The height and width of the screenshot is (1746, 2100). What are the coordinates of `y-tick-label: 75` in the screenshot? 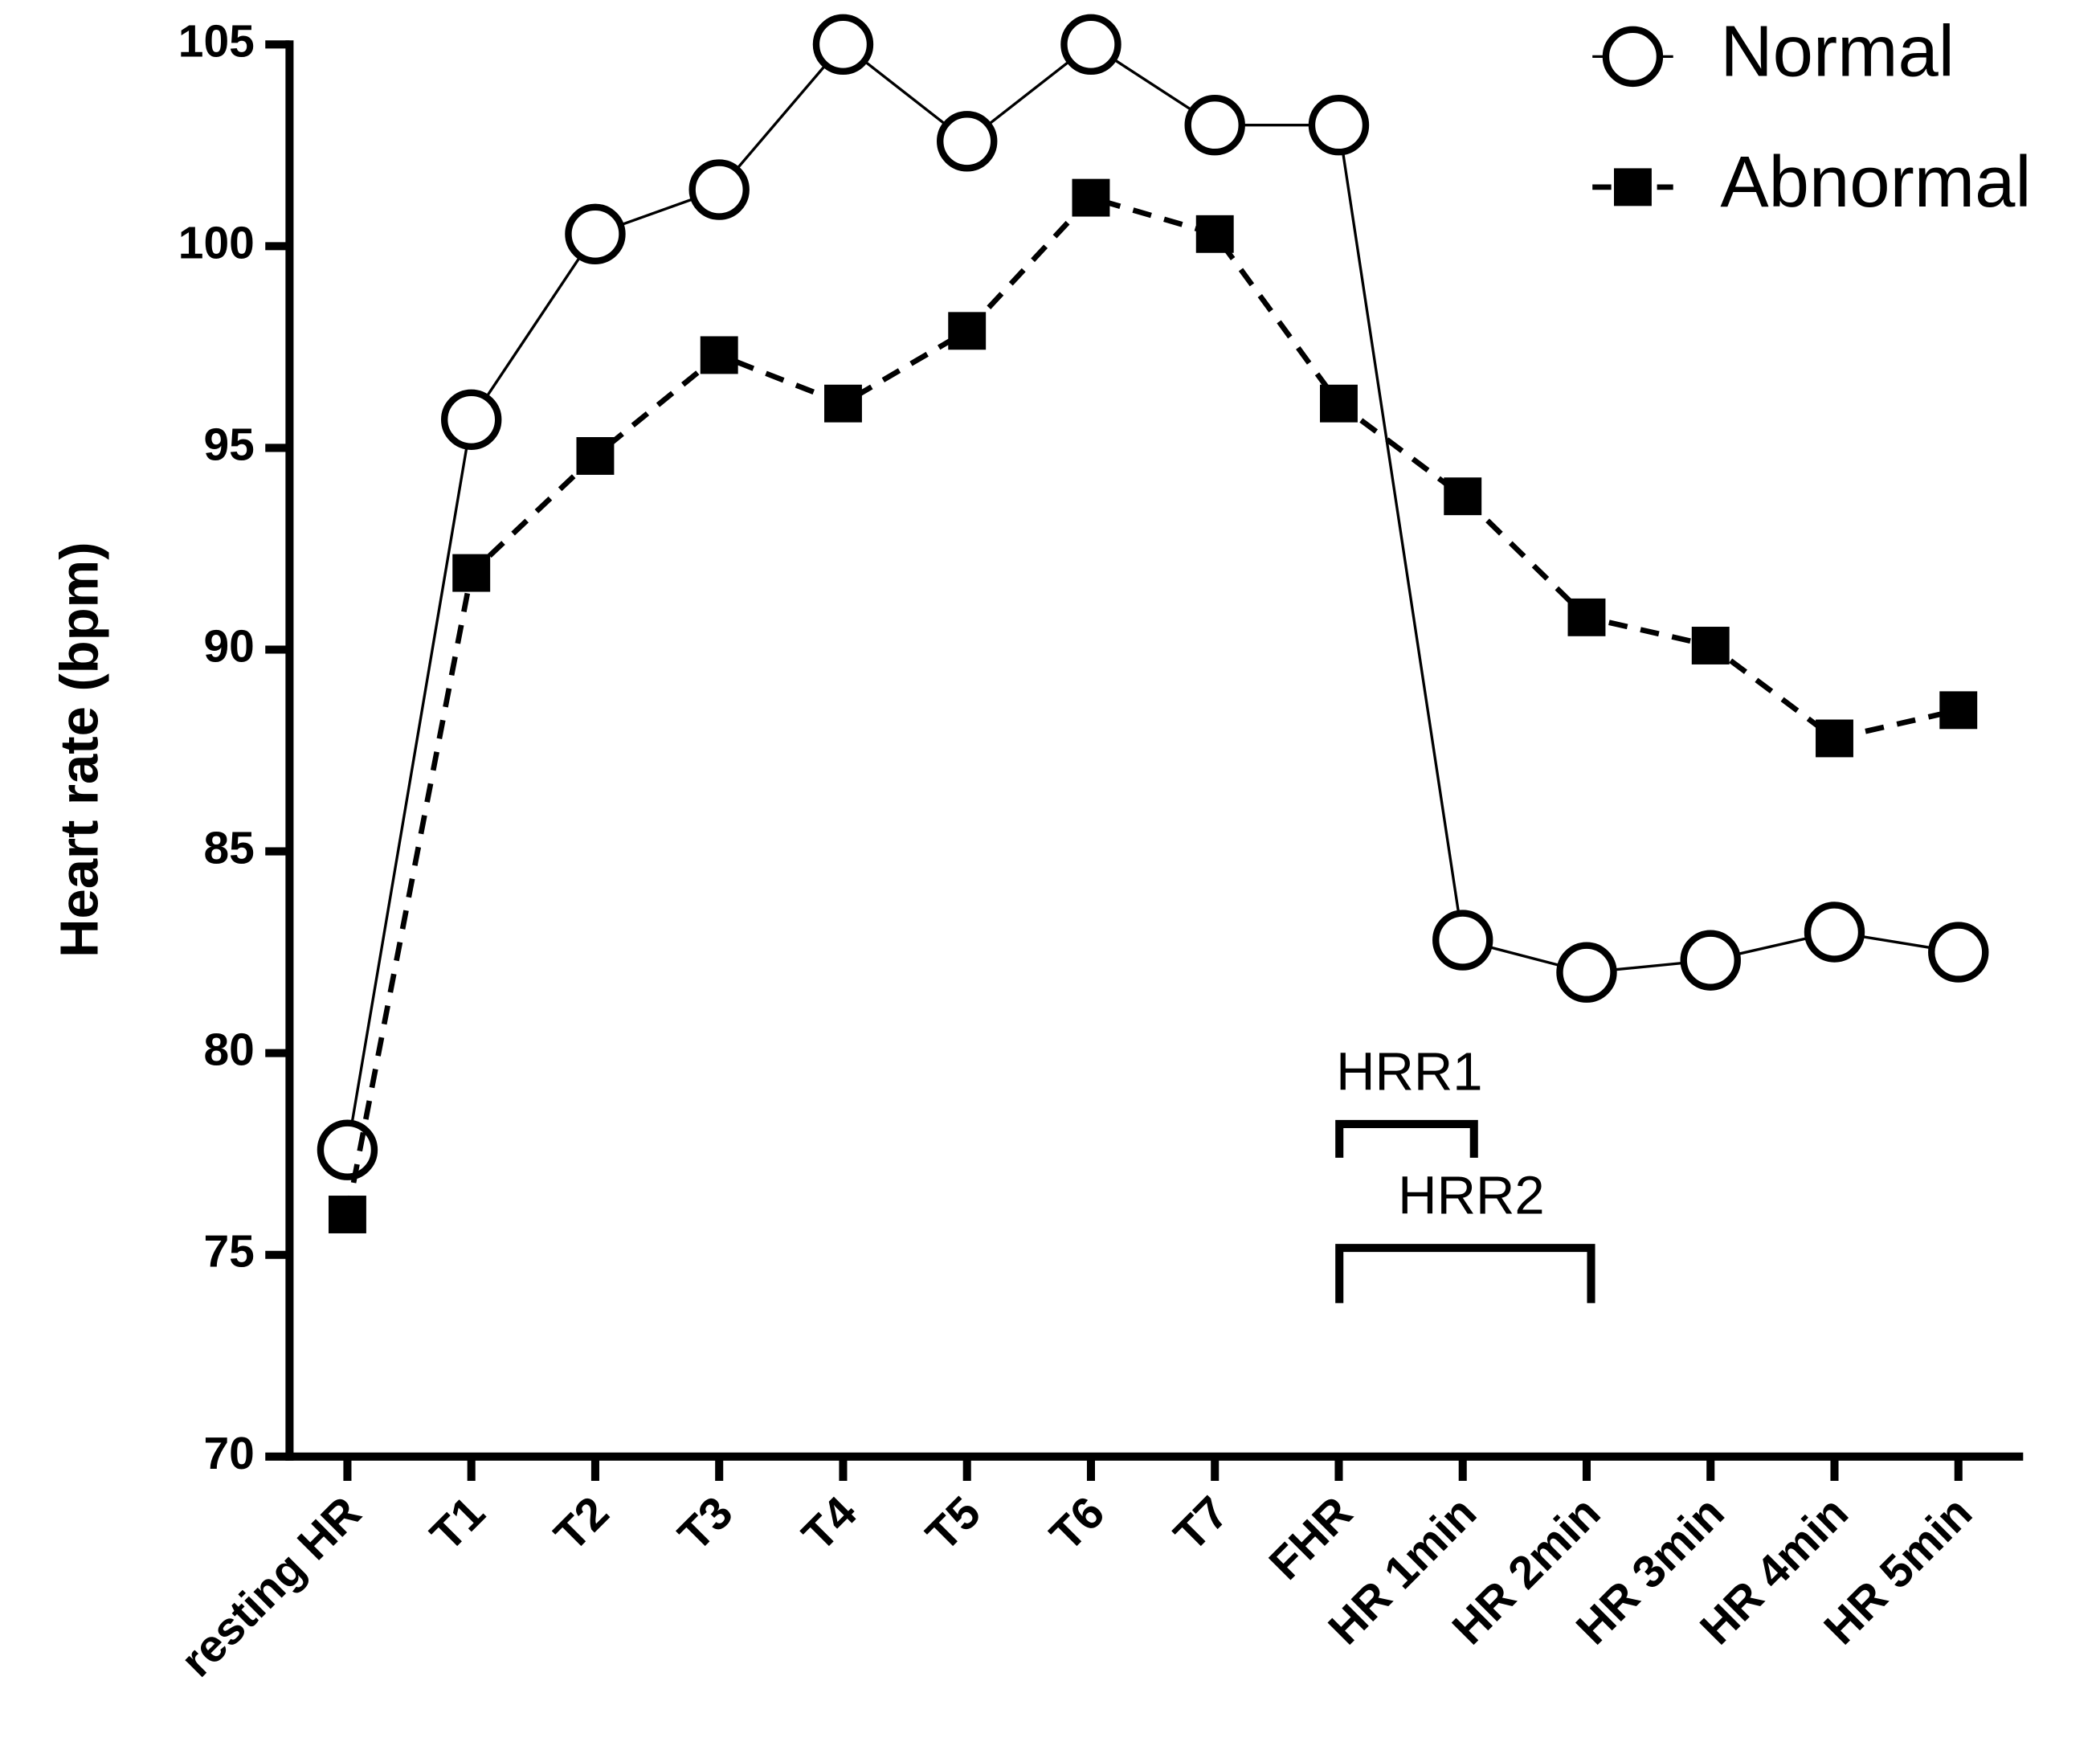 It's located at (228, 1252).